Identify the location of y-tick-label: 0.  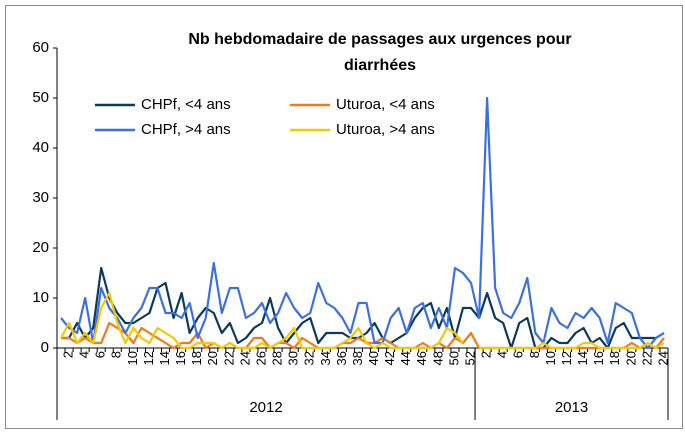
(45, 347).